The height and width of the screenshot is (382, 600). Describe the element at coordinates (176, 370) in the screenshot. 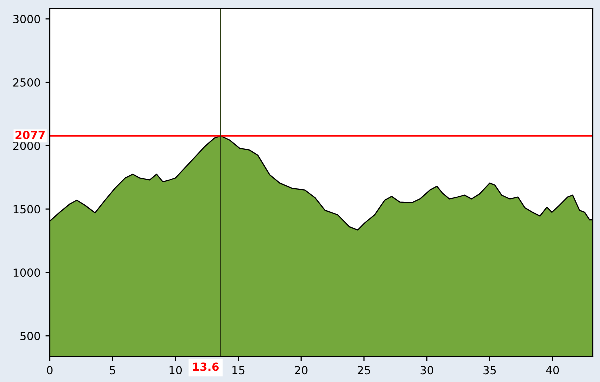

I see `x-tick-label: 10` at that location.